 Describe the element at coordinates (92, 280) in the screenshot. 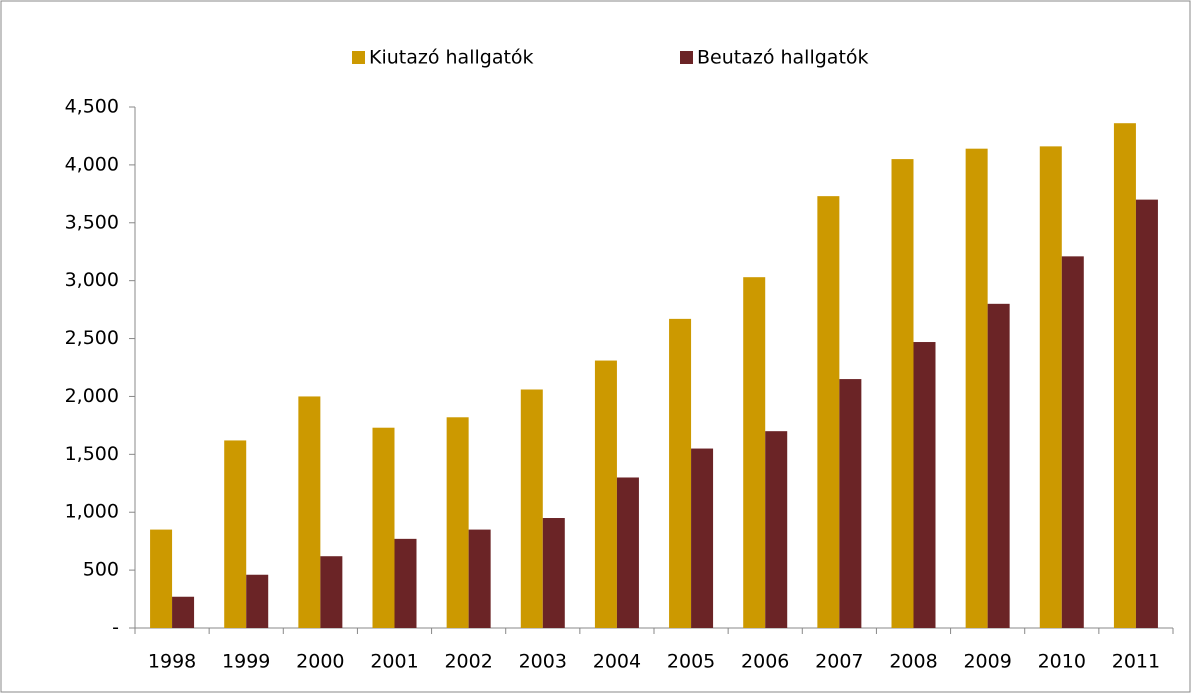

I see `y-tick-label: 3,000` at that location.